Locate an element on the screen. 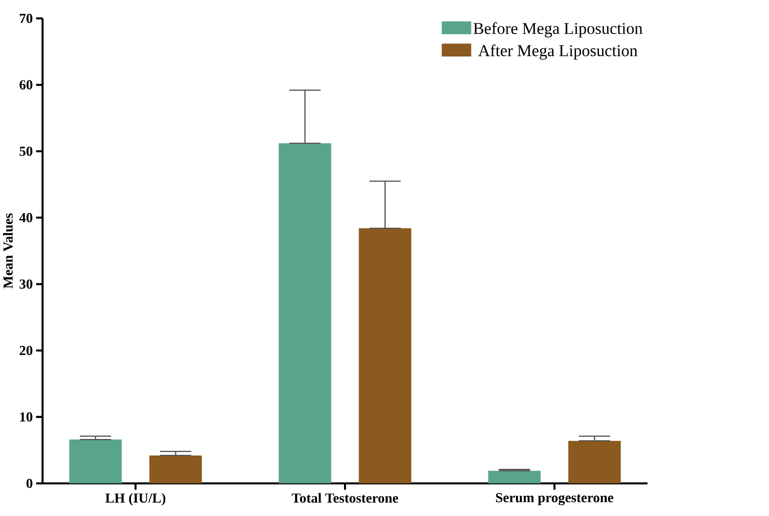  y-tick-label: 40 is located at coordinates (25, 218).